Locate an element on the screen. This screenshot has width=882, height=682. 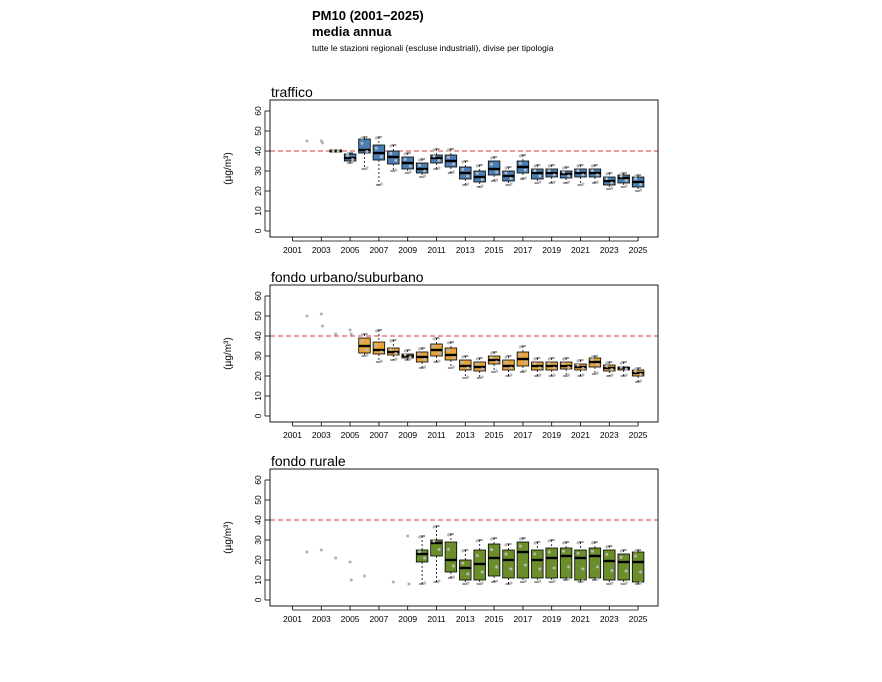
y-tick-label: 10 is located at coordinates (258, 211).